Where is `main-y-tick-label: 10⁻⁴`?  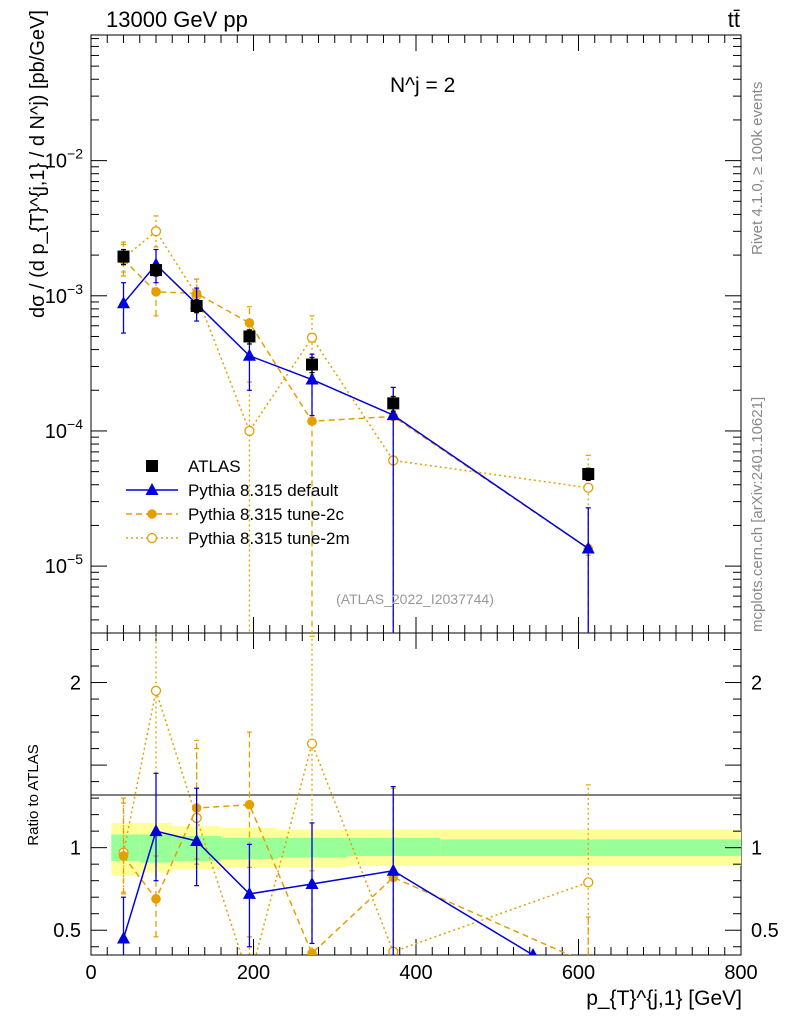 main-y-tick-label: 10⁻⁴ is located at coordinates (64, 429).